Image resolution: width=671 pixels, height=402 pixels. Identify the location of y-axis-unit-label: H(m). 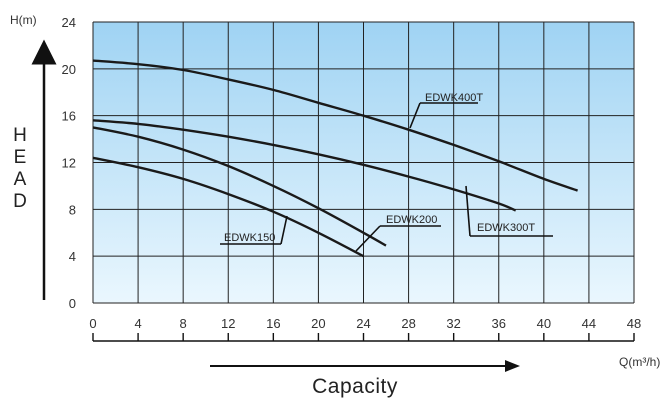
(23, 20).